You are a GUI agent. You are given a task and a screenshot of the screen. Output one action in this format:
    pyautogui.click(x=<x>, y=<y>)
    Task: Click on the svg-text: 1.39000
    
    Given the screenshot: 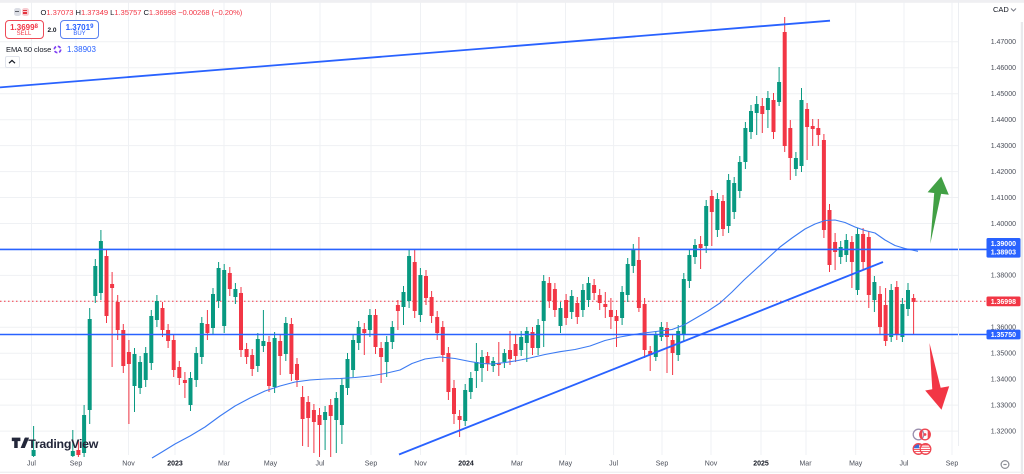 What is the action you would take?
    pyautogui.click(x=1003, y=244)
    